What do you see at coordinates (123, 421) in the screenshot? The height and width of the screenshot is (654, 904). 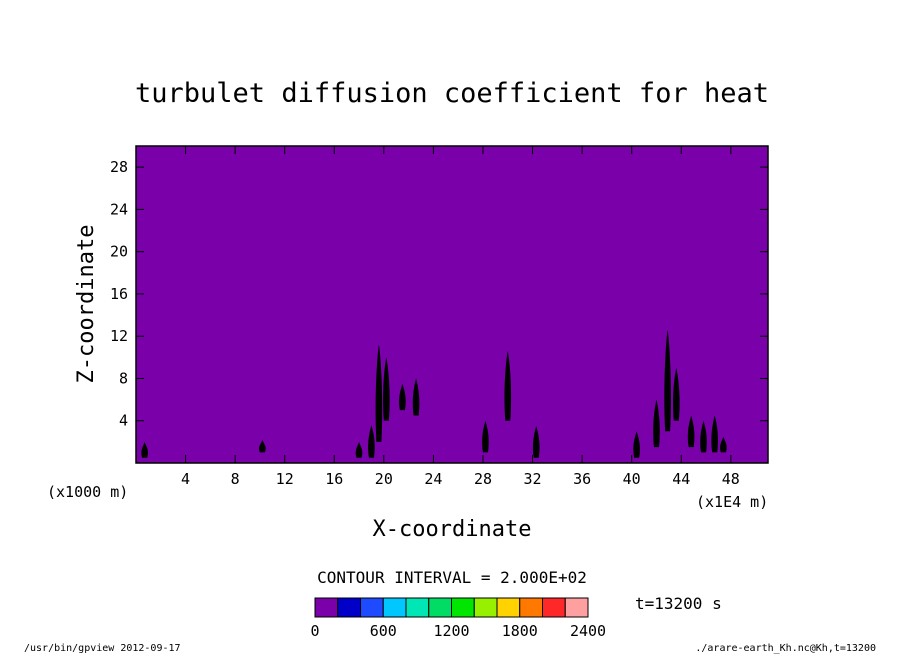 I see `y-tick-label: 4` at bounding box center [123, 421].